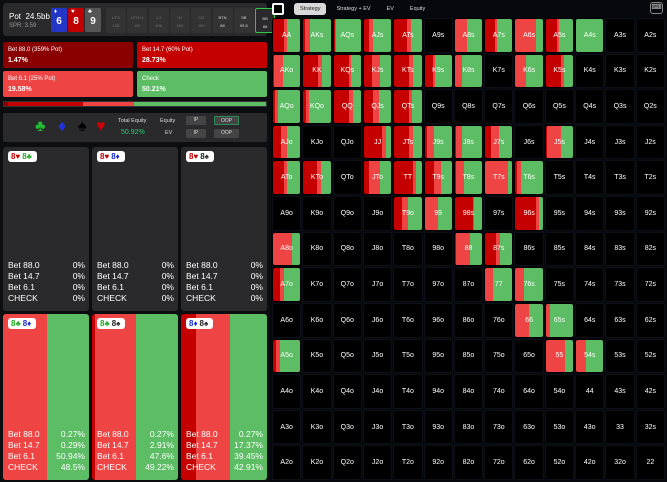 This screenshot has height=482, width=667. What do you see at coordinates (590, 178) in the screenshot?
I see `hand-cell: T4s` at bounding box center [590, 178].